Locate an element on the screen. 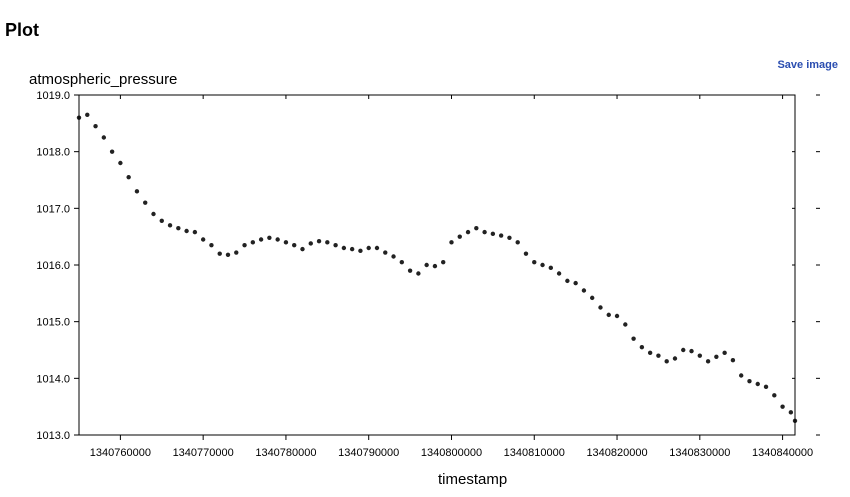 The height and width of the screenshot is (497, 850). right-tick-marks is located at coordinates (818, 265).